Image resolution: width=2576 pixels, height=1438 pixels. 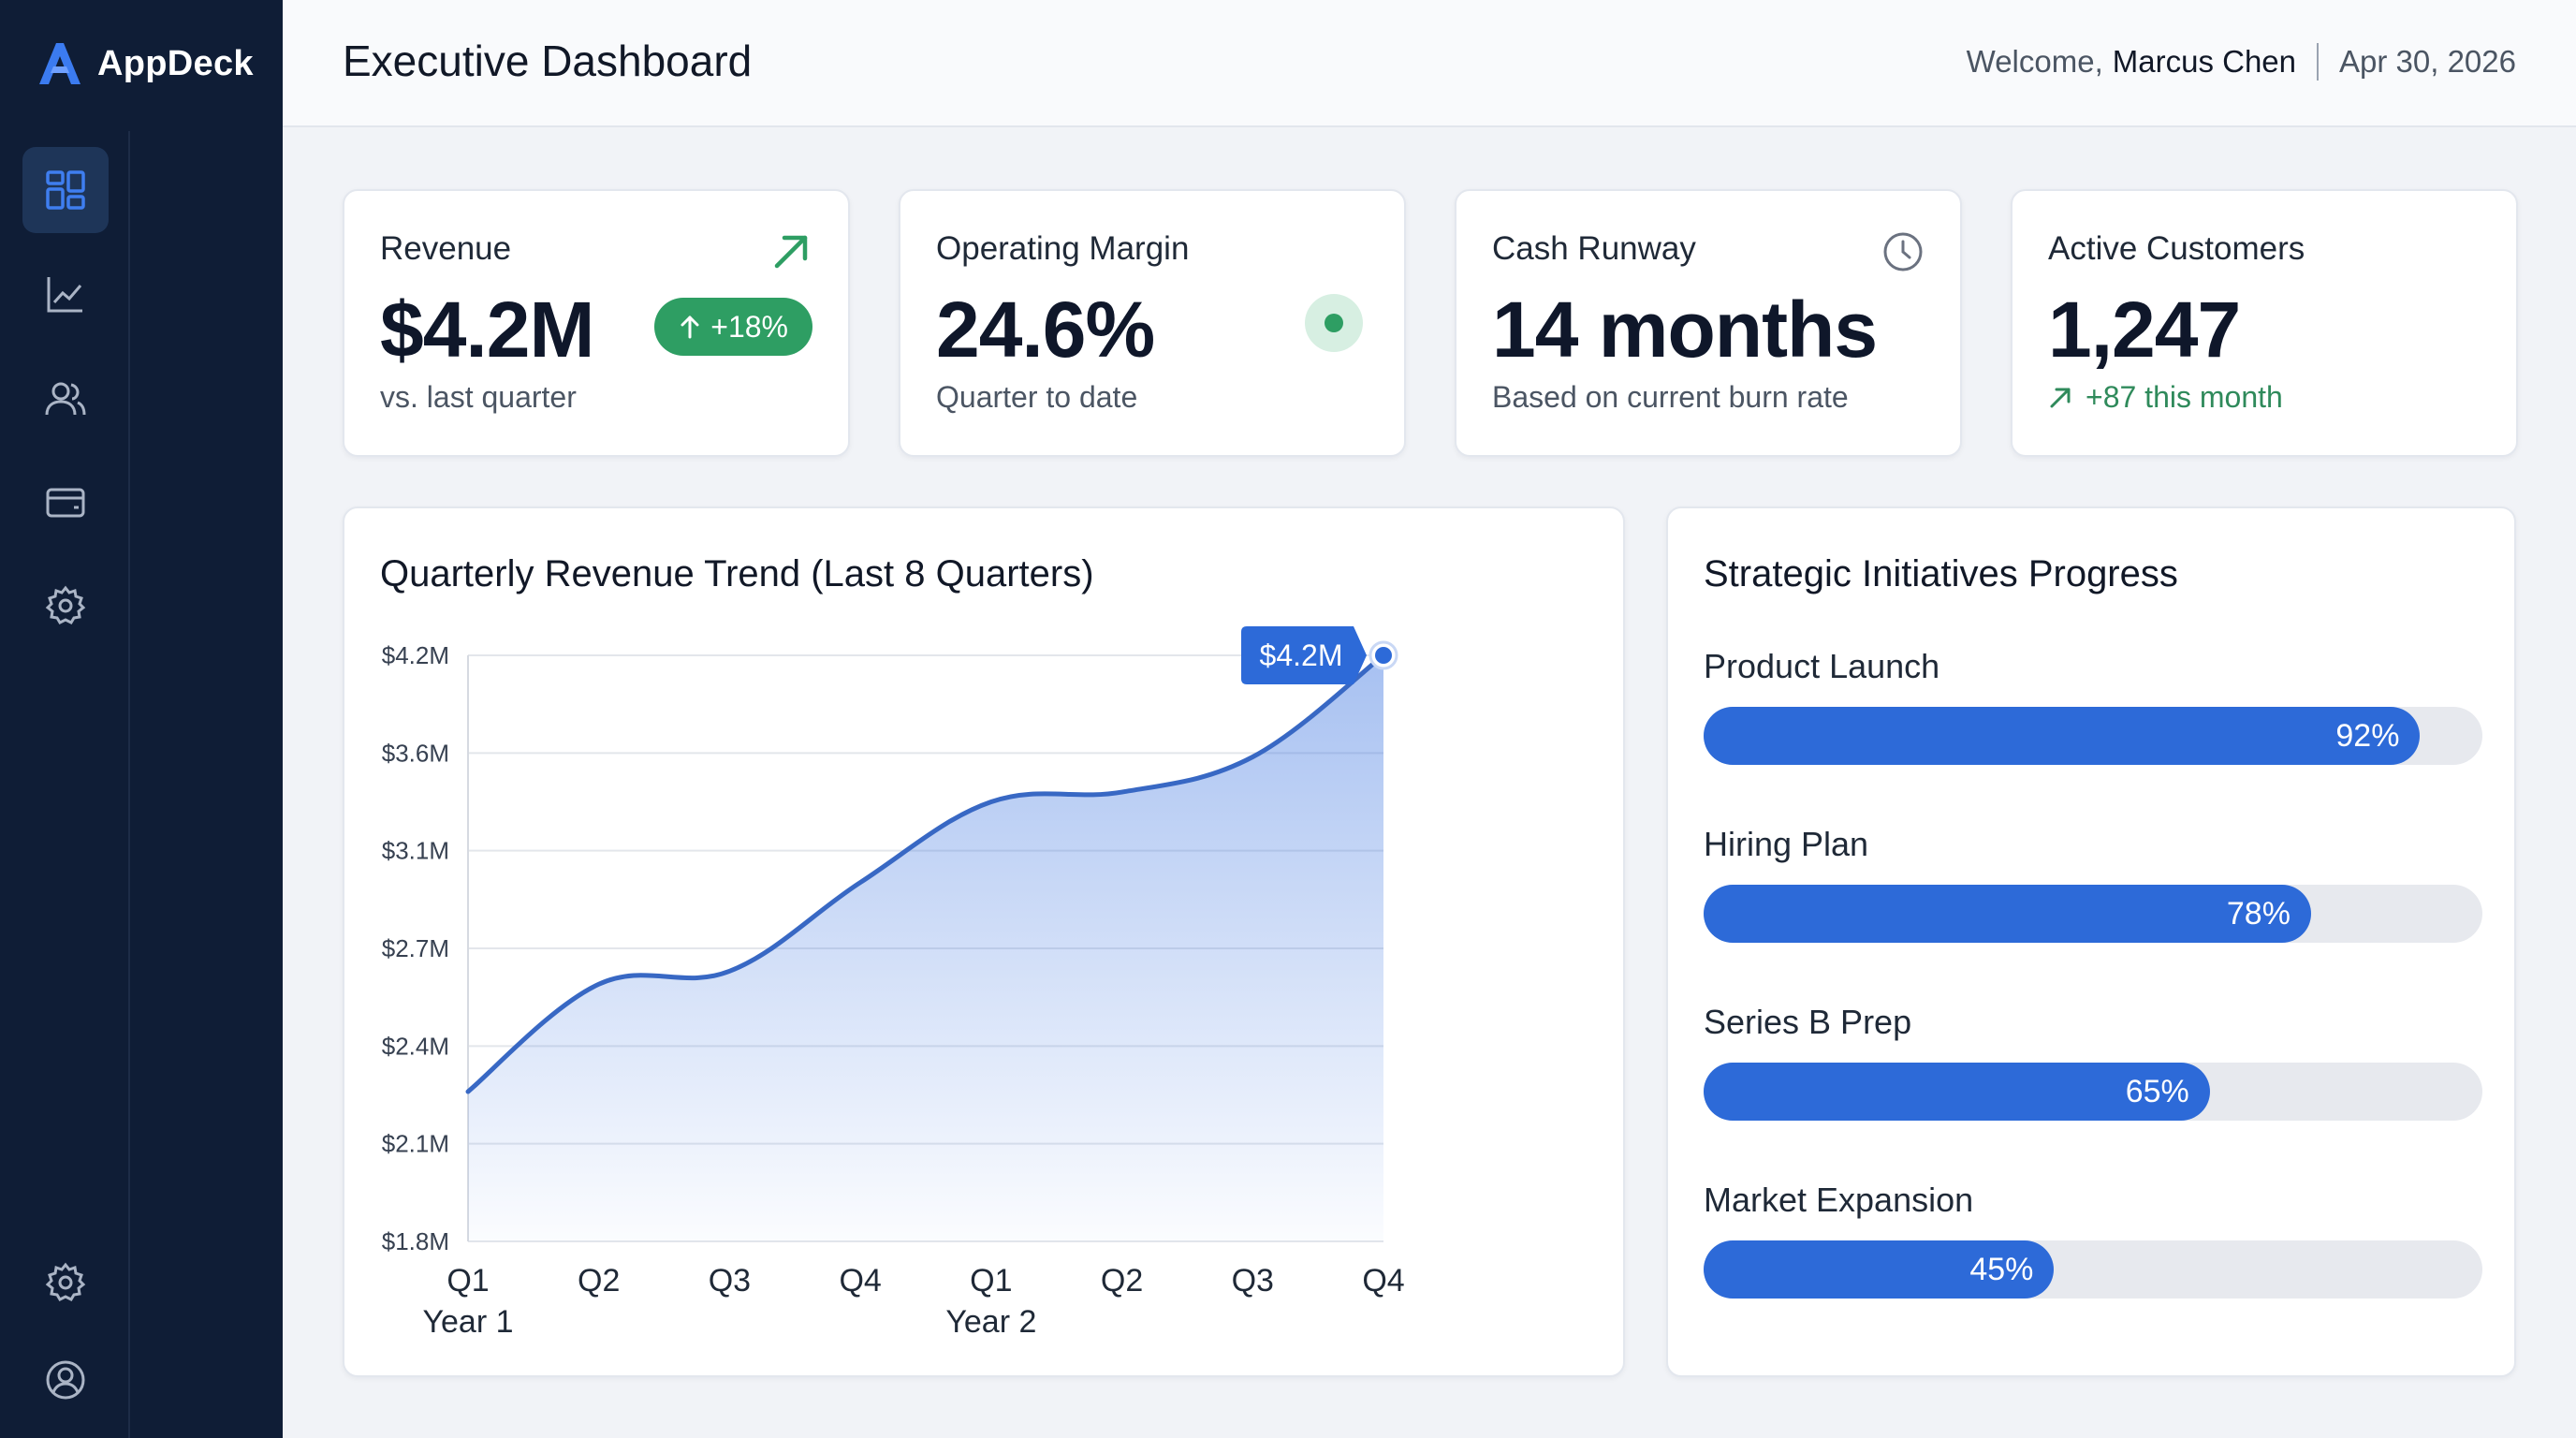 I want to click on progress-fill: 78%, so click(x=2008, y=914).